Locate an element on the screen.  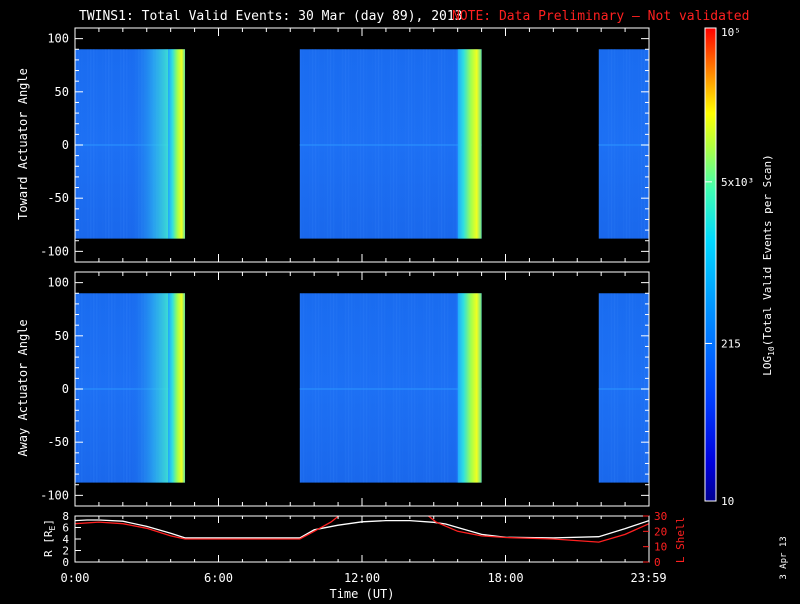
colorbar-label-main: LOG is located at coordinates (767, 366).